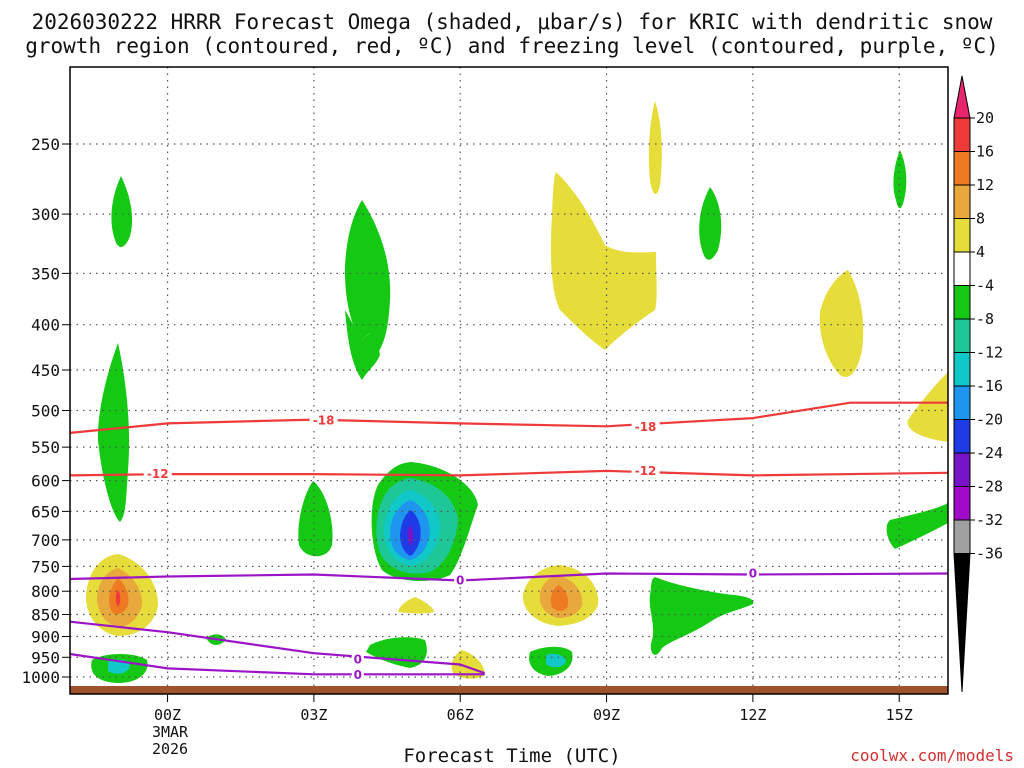 This screenshot has height=768, width=1024. Describe the element at coordinates (980, 252) in the screenshot. I see `colorbar-label: 4` at that location.